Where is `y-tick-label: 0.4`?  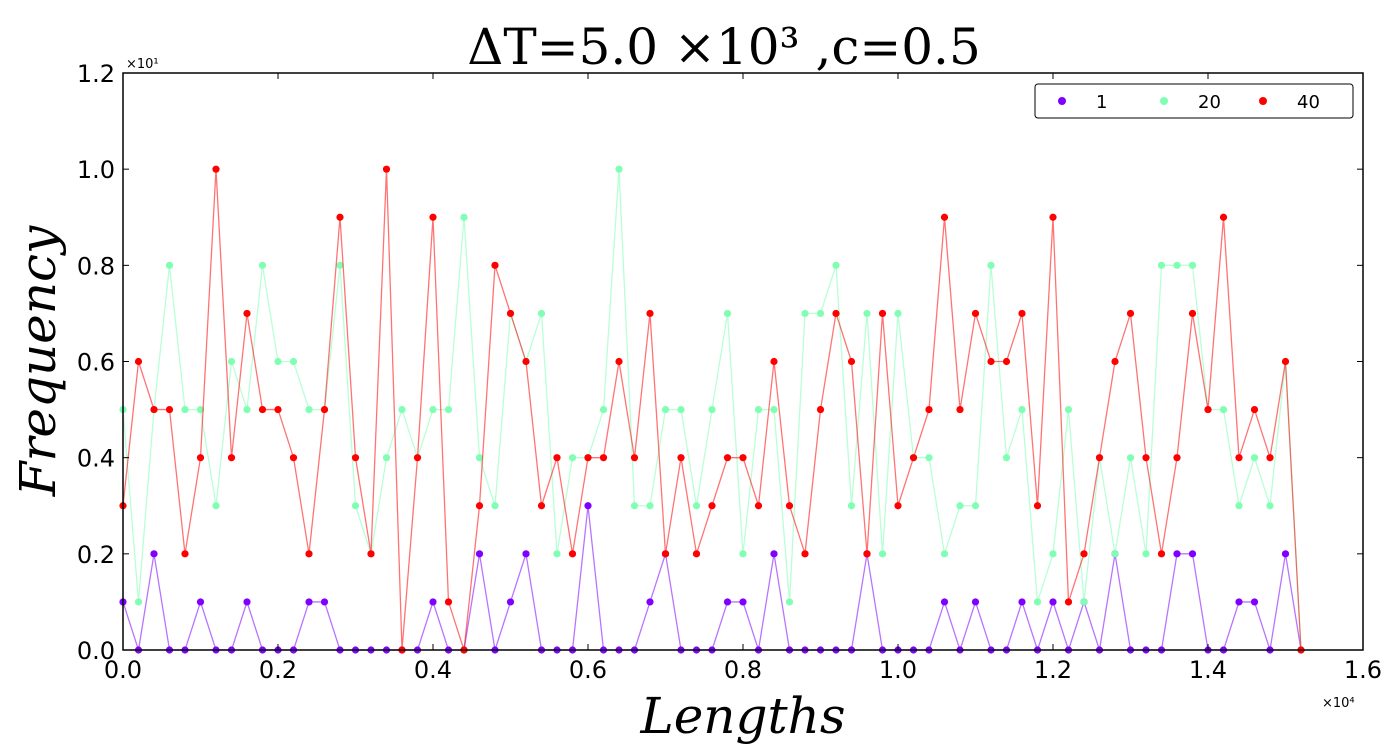
y-tick-label: 0.4 is located at coordinates (96, 459).